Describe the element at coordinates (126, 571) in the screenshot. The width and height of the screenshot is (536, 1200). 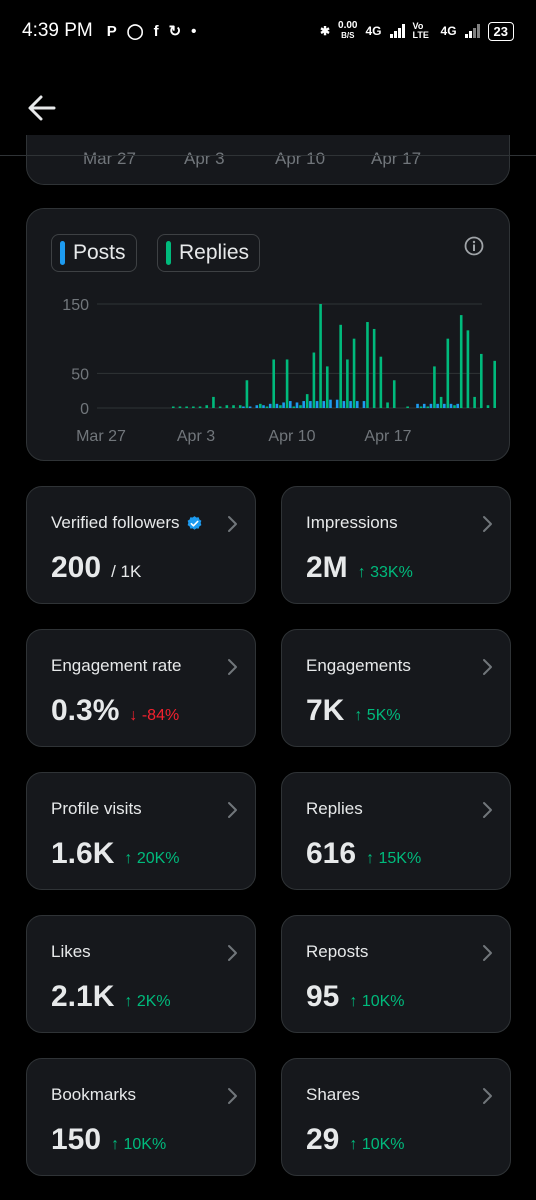
I see `metric-goal: / 1K` at that location.